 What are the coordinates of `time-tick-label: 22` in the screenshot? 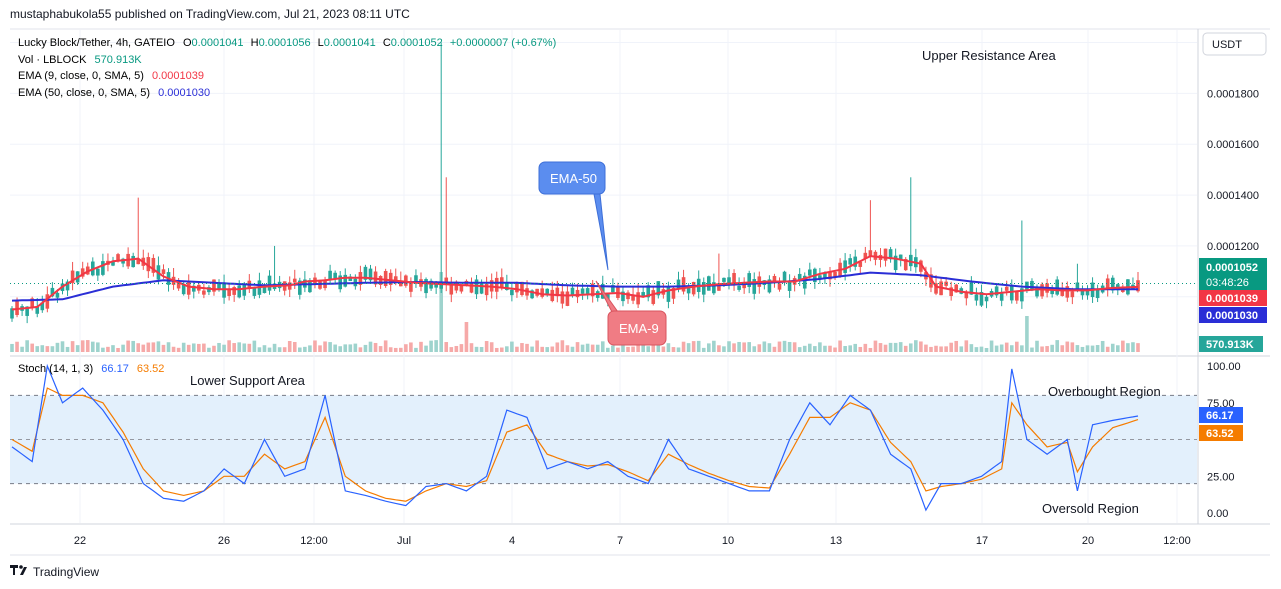 It's located at (80, 541).